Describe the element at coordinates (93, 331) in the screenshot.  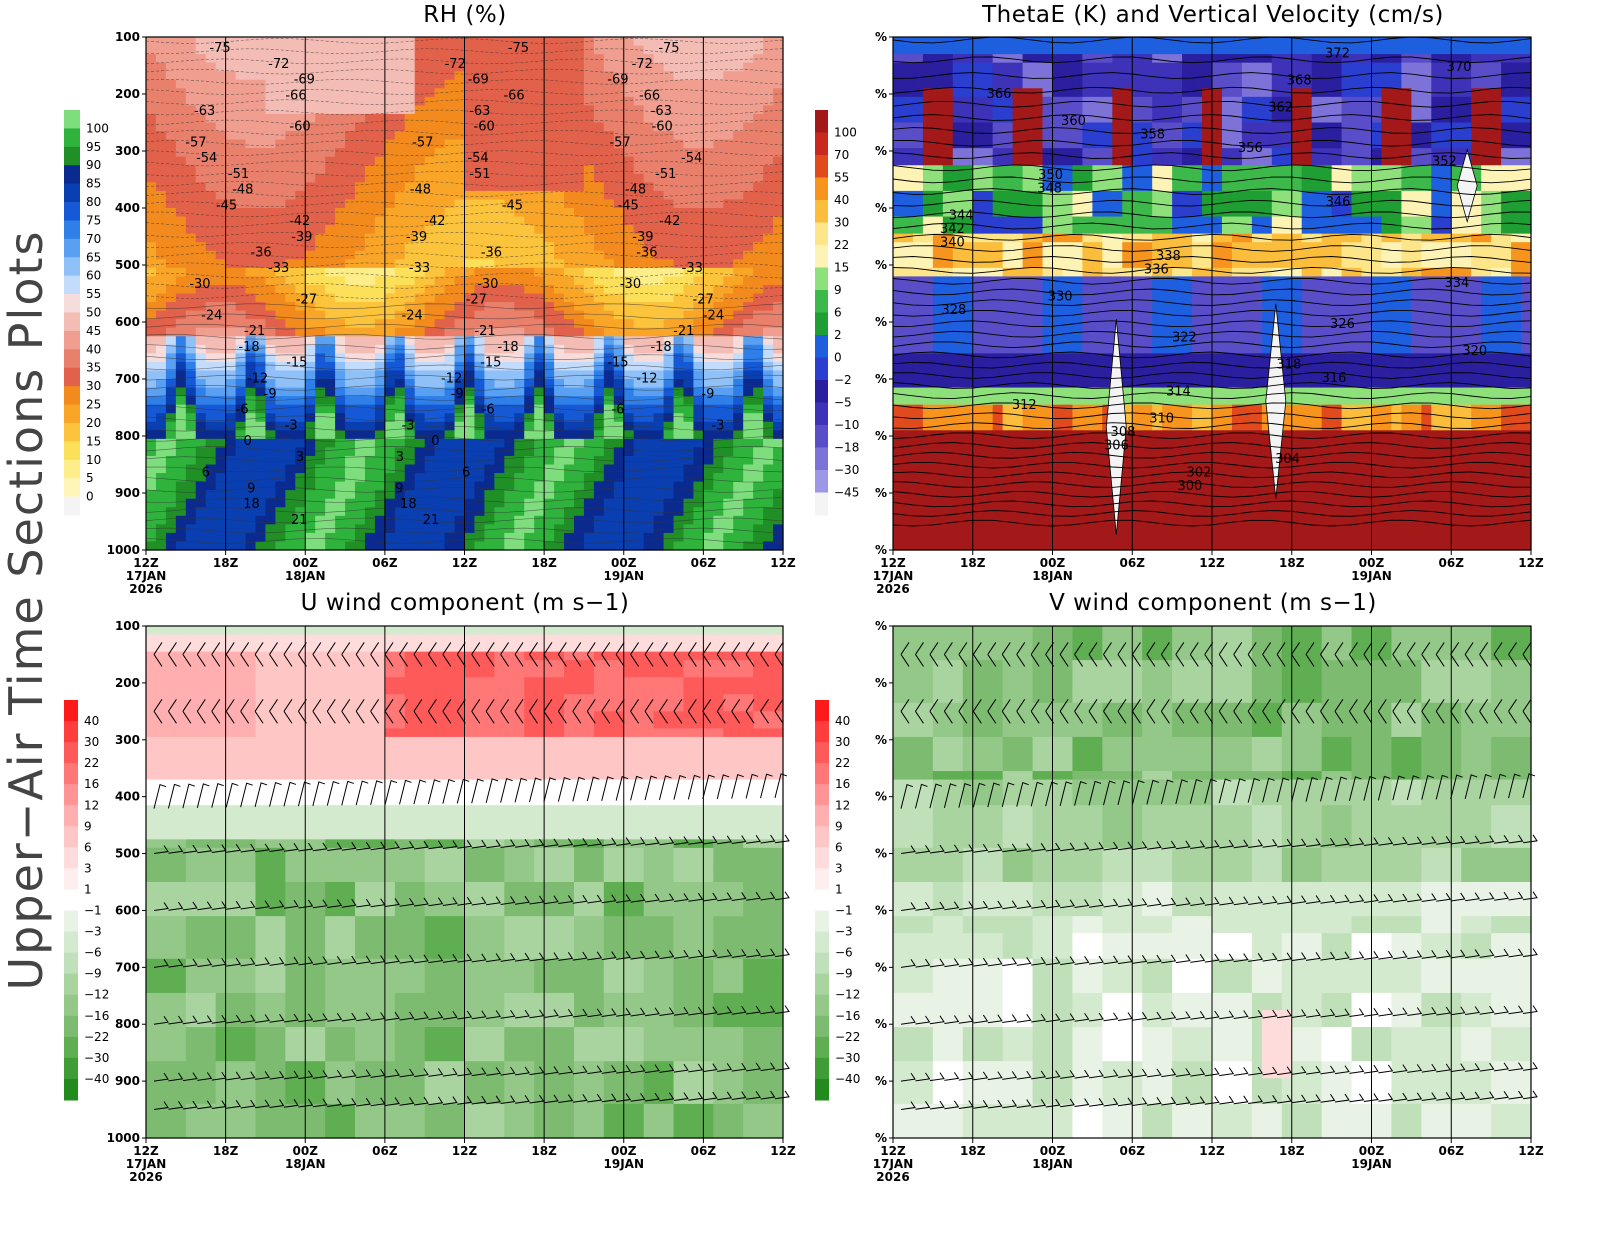
I see `rh-colorbar-label: 45` at that location.